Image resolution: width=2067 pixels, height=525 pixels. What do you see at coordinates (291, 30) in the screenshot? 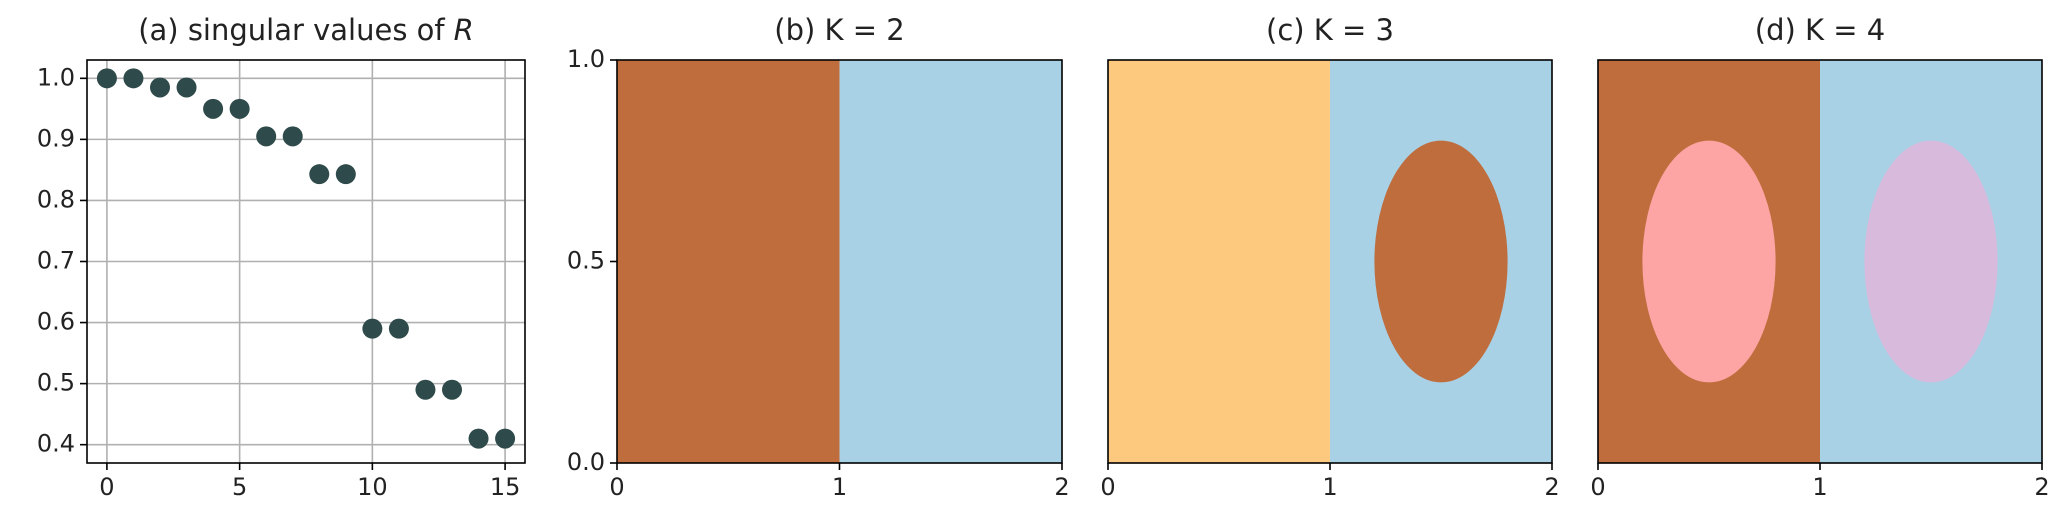
I see `title-text: (a) singular values of` at bounding box center [291, 30].